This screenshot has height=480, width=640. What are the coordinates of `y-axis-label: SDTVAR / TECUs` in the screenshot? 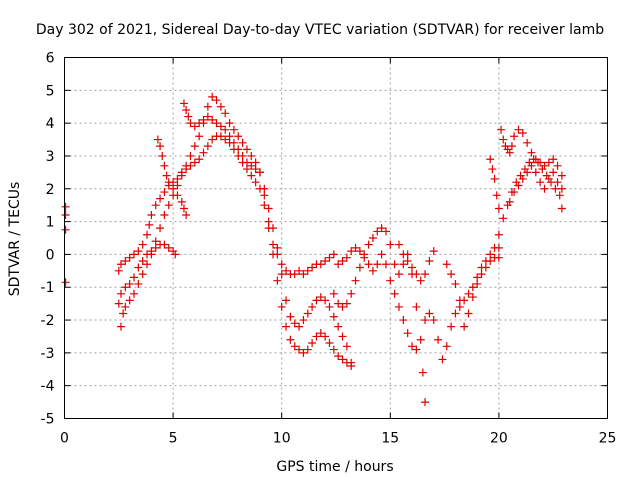 It's located at (15, 239).